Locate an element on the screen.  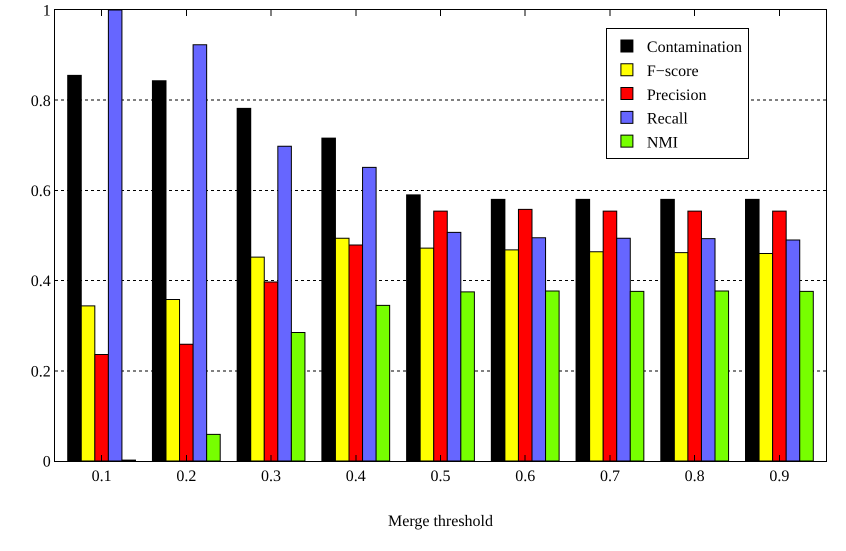
legend-label: Precision is located at coordinates (676, 95).